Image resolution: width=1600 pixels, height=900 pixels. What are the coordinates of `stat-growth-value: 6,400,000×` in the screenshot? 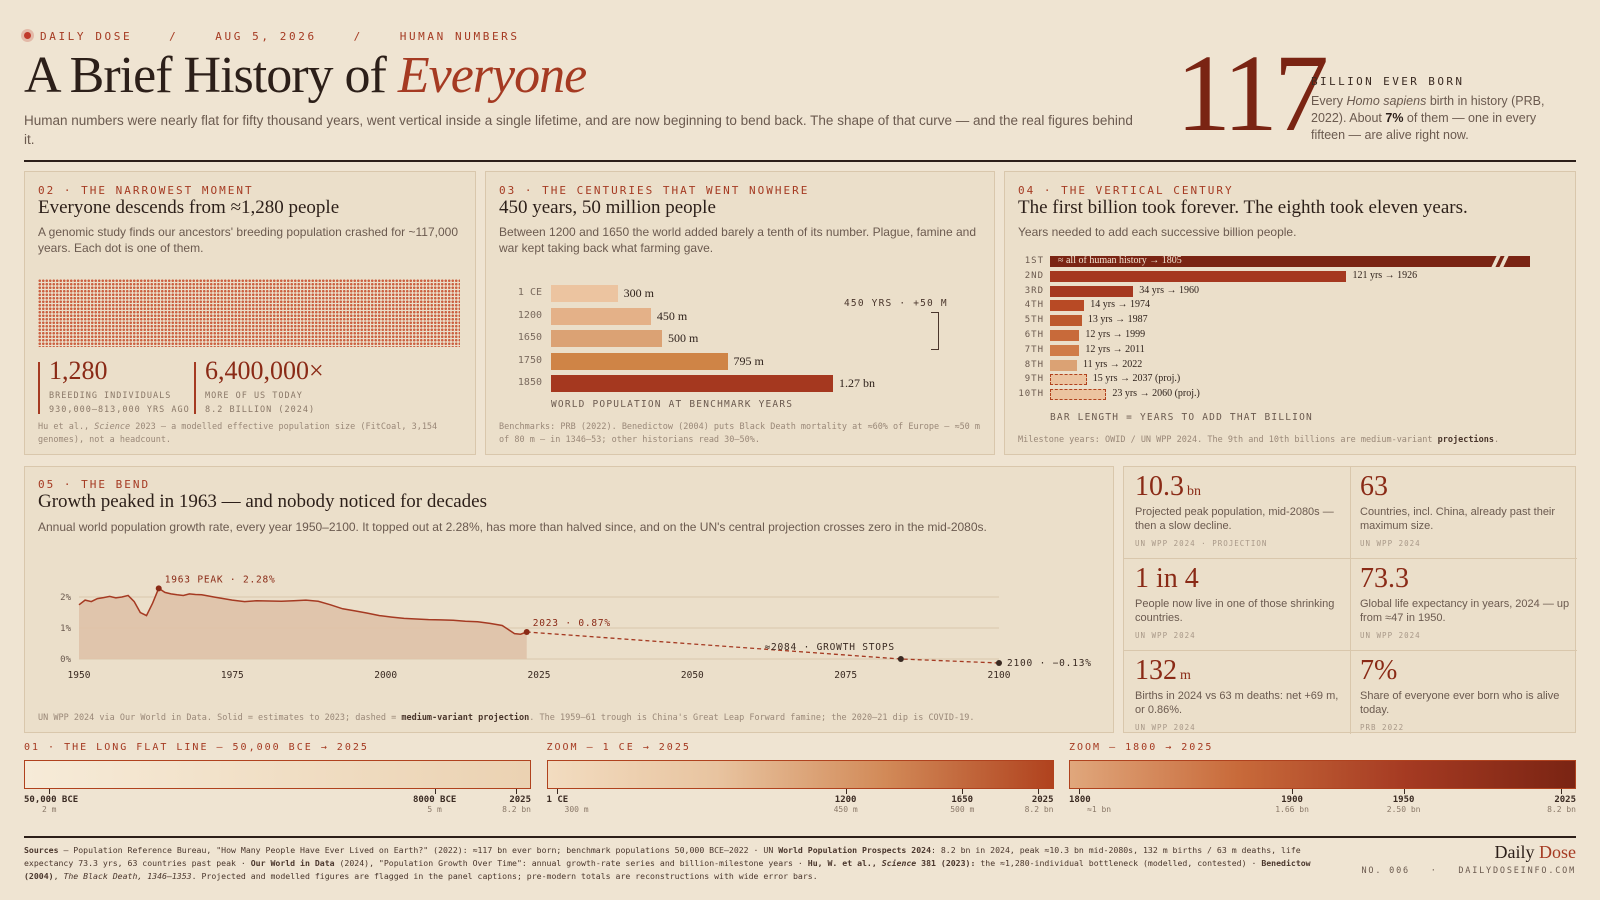 It's located at (264, 370).